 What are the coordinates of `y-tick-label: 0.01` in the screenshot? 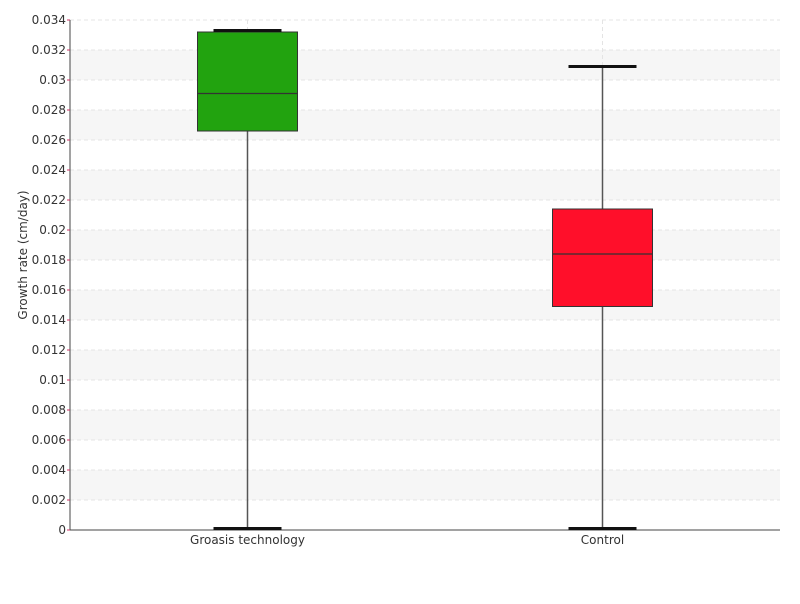 It's located at (52, 380).